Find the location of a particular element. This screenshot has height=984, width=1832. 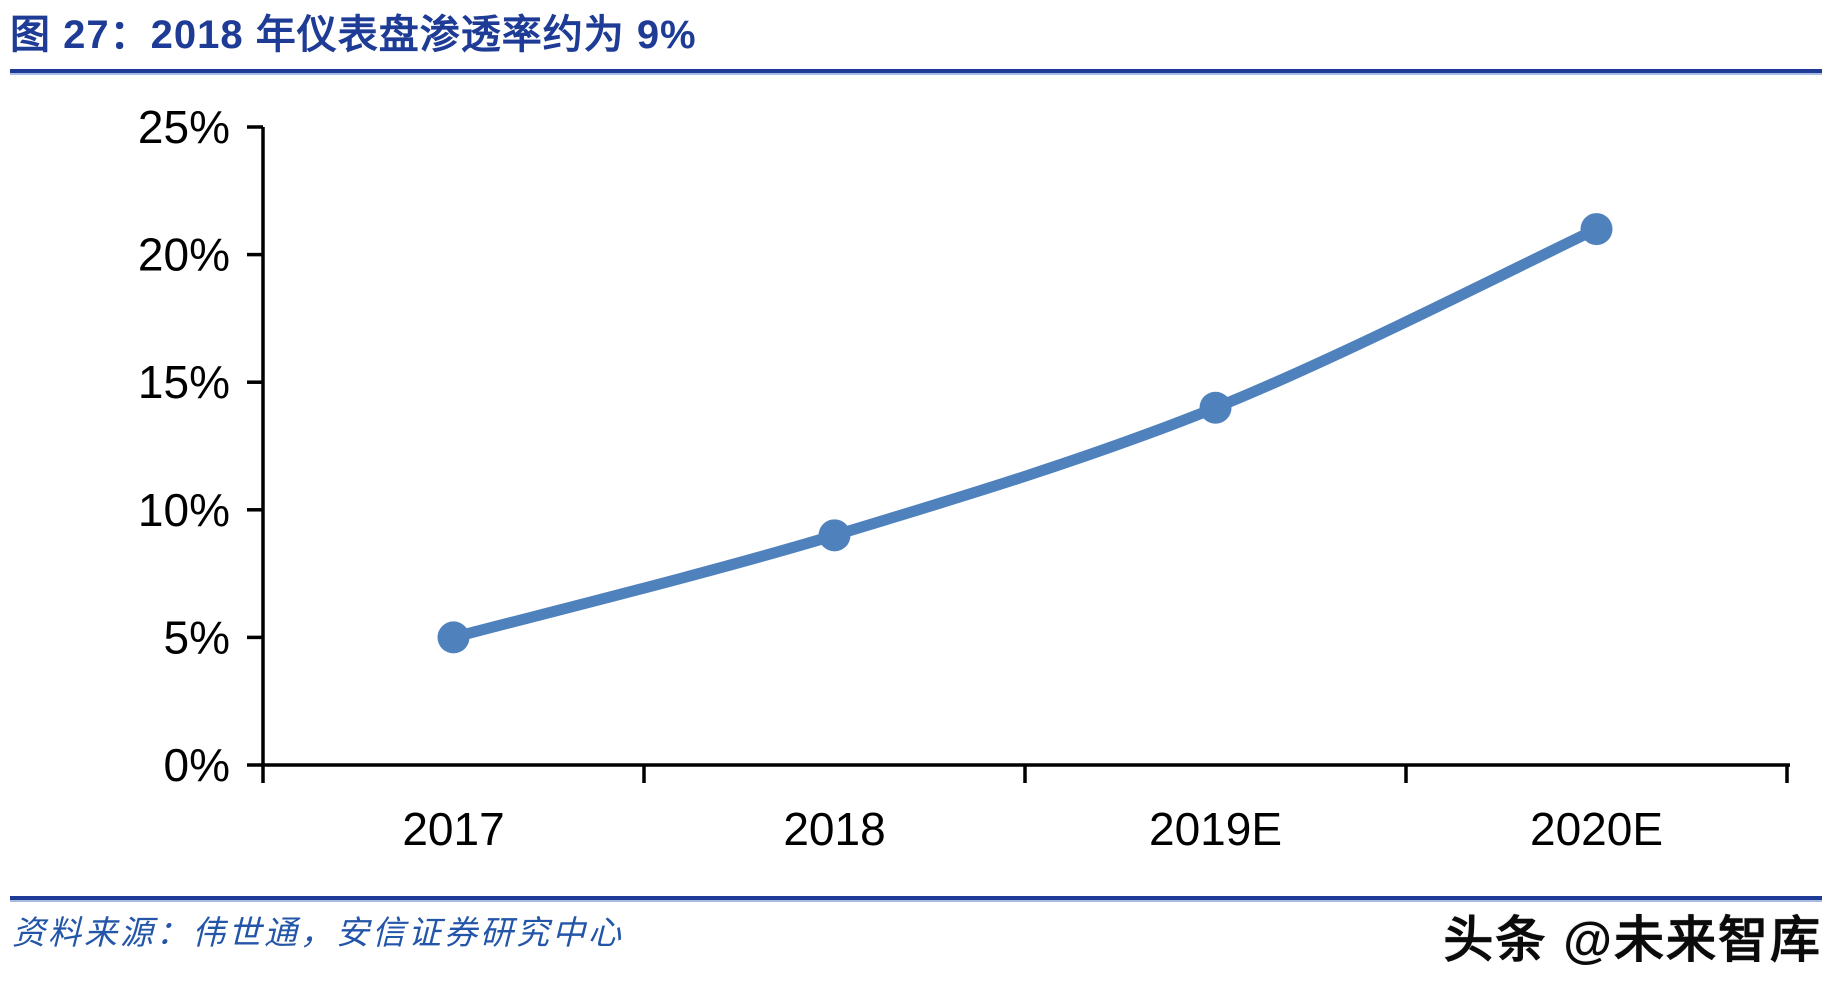

x-tick-label: 2020E is located at coordinates (1596, 829).